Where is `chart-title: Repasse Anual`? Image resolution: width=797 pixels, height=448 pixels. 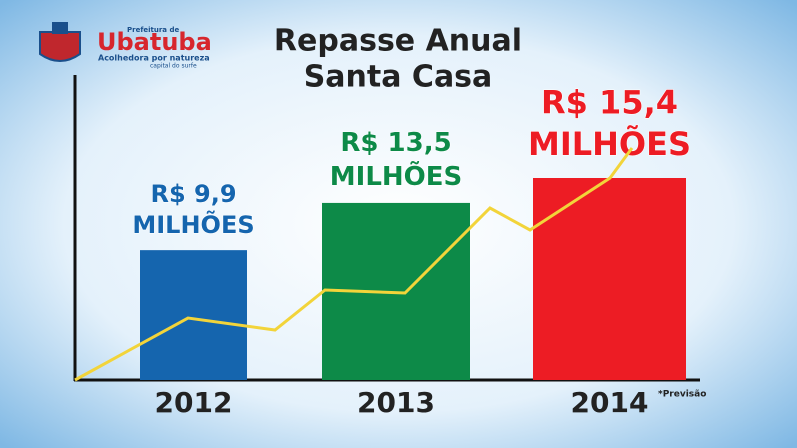
chart-title: Repasse Anual is located at coordinates (398, 41).